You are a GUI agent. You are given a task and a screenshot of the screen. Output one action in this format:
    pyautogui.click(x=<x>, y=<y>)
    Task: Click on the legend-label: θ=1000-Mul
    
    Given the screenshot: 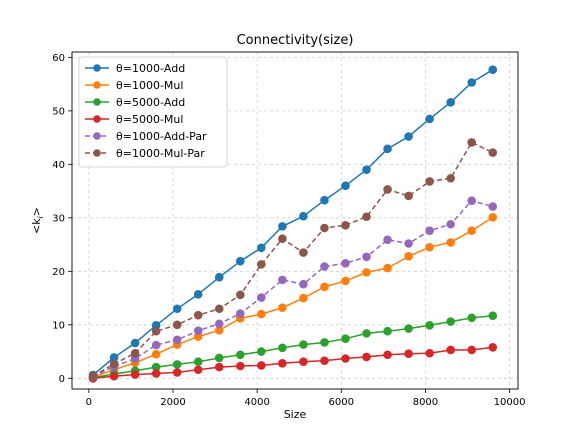 What is the action you would take?
    pyautogui.click(x=149, y=85)
    